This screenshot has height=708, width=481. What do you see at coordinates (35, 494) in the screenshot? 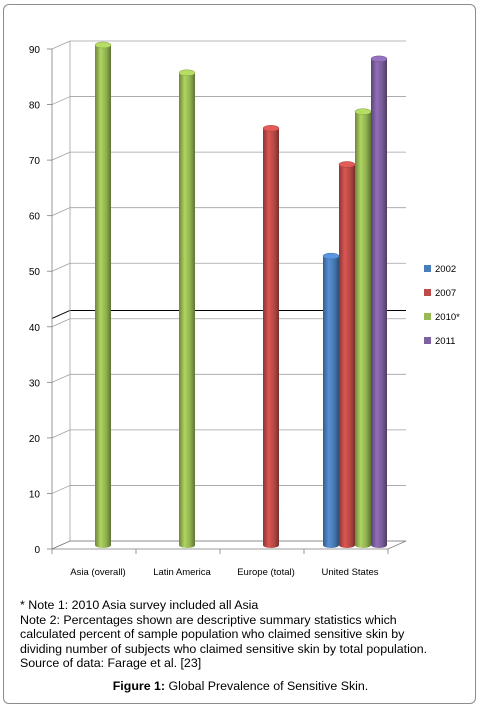
I see `y-tick-label: 10` at bounding box center [35, 494].